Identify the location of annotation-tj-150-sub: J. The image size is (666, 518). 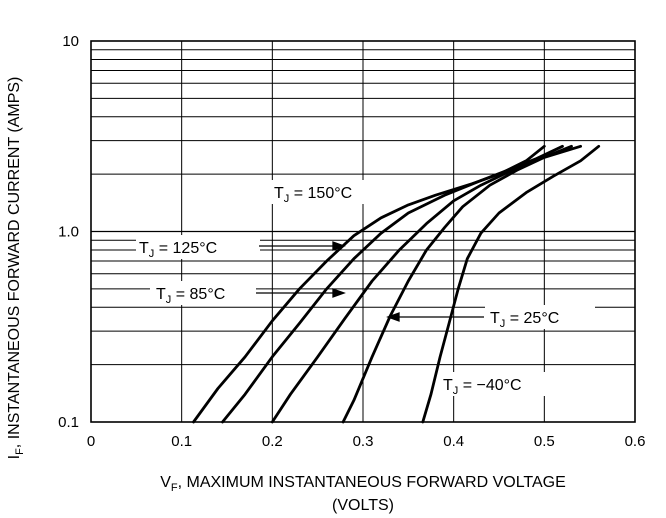
(287, 199).